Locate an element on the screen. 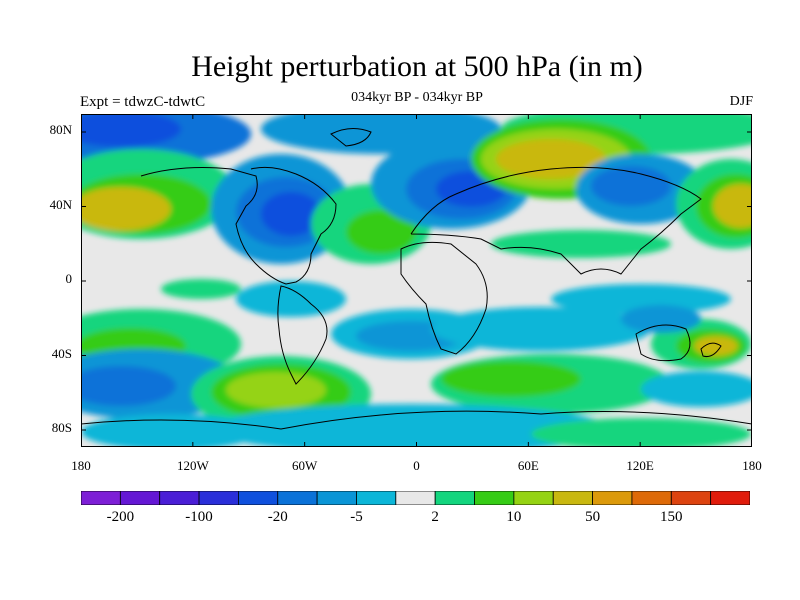 This screenshot has height=600, width=800. colorbar-label: -100 is located at coordinates (199, 517).